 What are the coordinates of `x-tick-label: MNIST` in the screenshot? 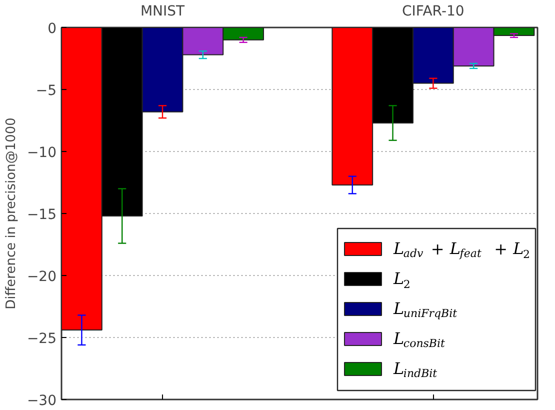 It's located at (163, 12).